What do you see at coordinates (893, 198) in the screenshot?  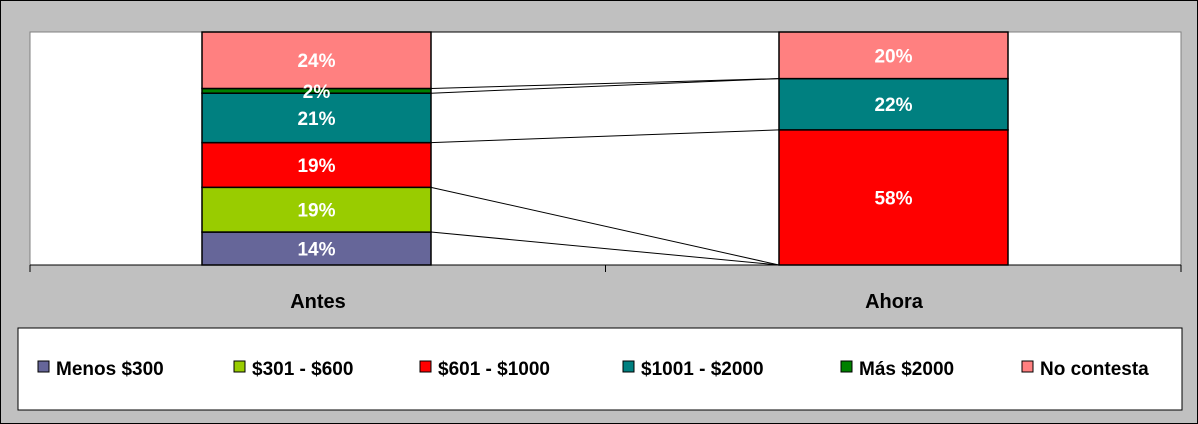 I see `data-label-ahora-2: 58%` at bounding box center [893, 198].